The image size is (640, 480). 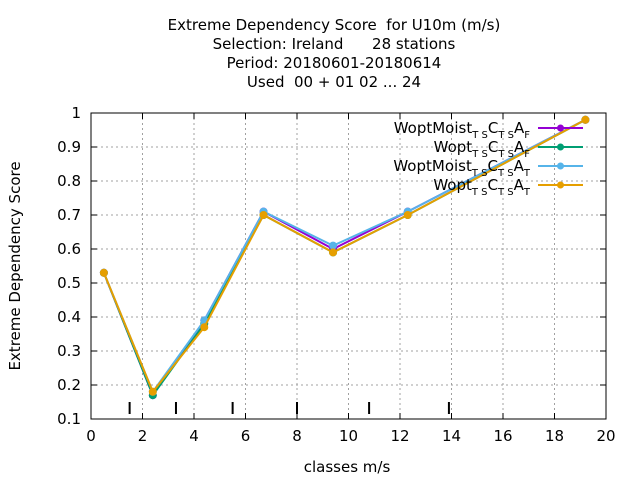 I want to click on x-axis-label: classes m/s, so click(x=347, y=467).